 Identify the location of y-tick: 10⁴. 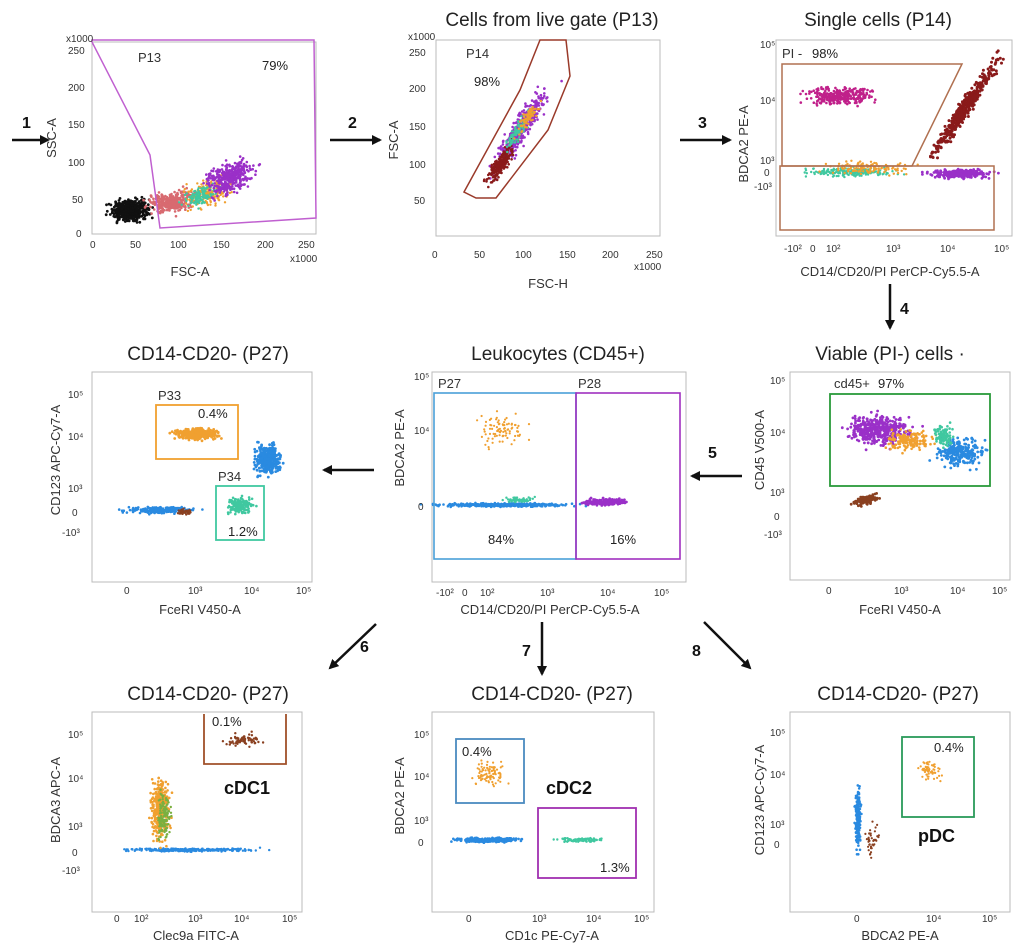
(777, 433).